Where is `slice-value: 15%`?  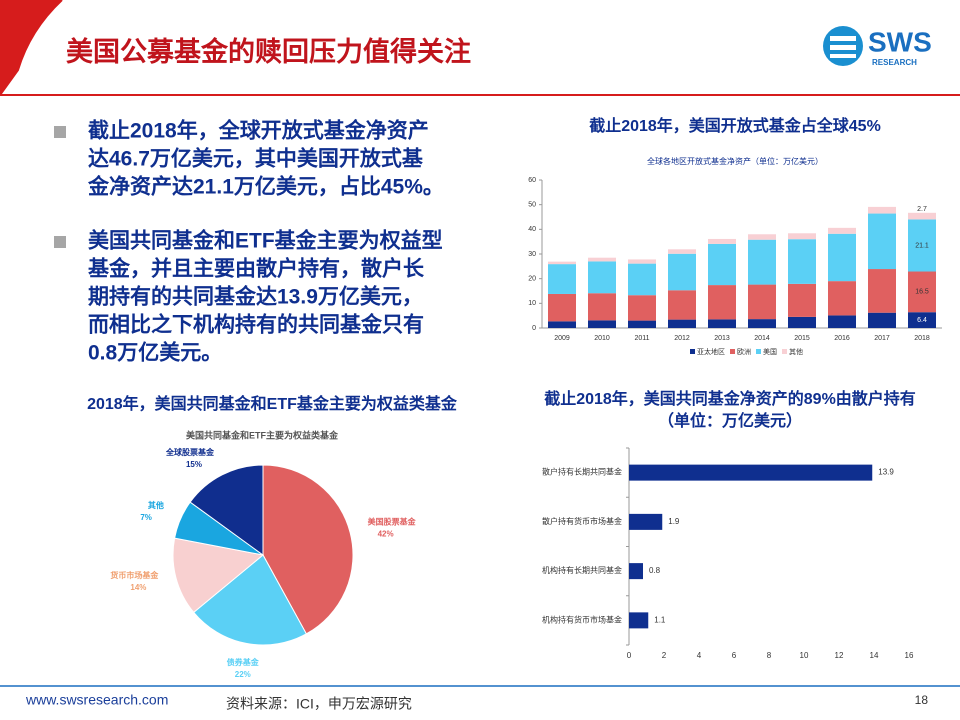 slice-value: 15% is located at coordinates (194, 464).